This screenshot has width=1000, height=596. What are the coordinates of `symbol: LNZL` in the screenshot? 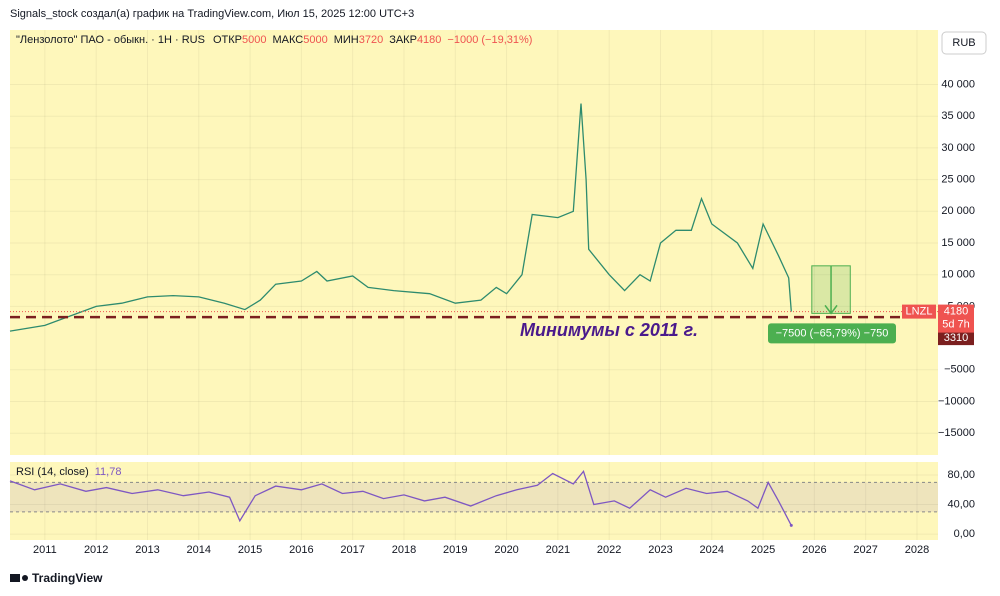 It's located at (919, 312).